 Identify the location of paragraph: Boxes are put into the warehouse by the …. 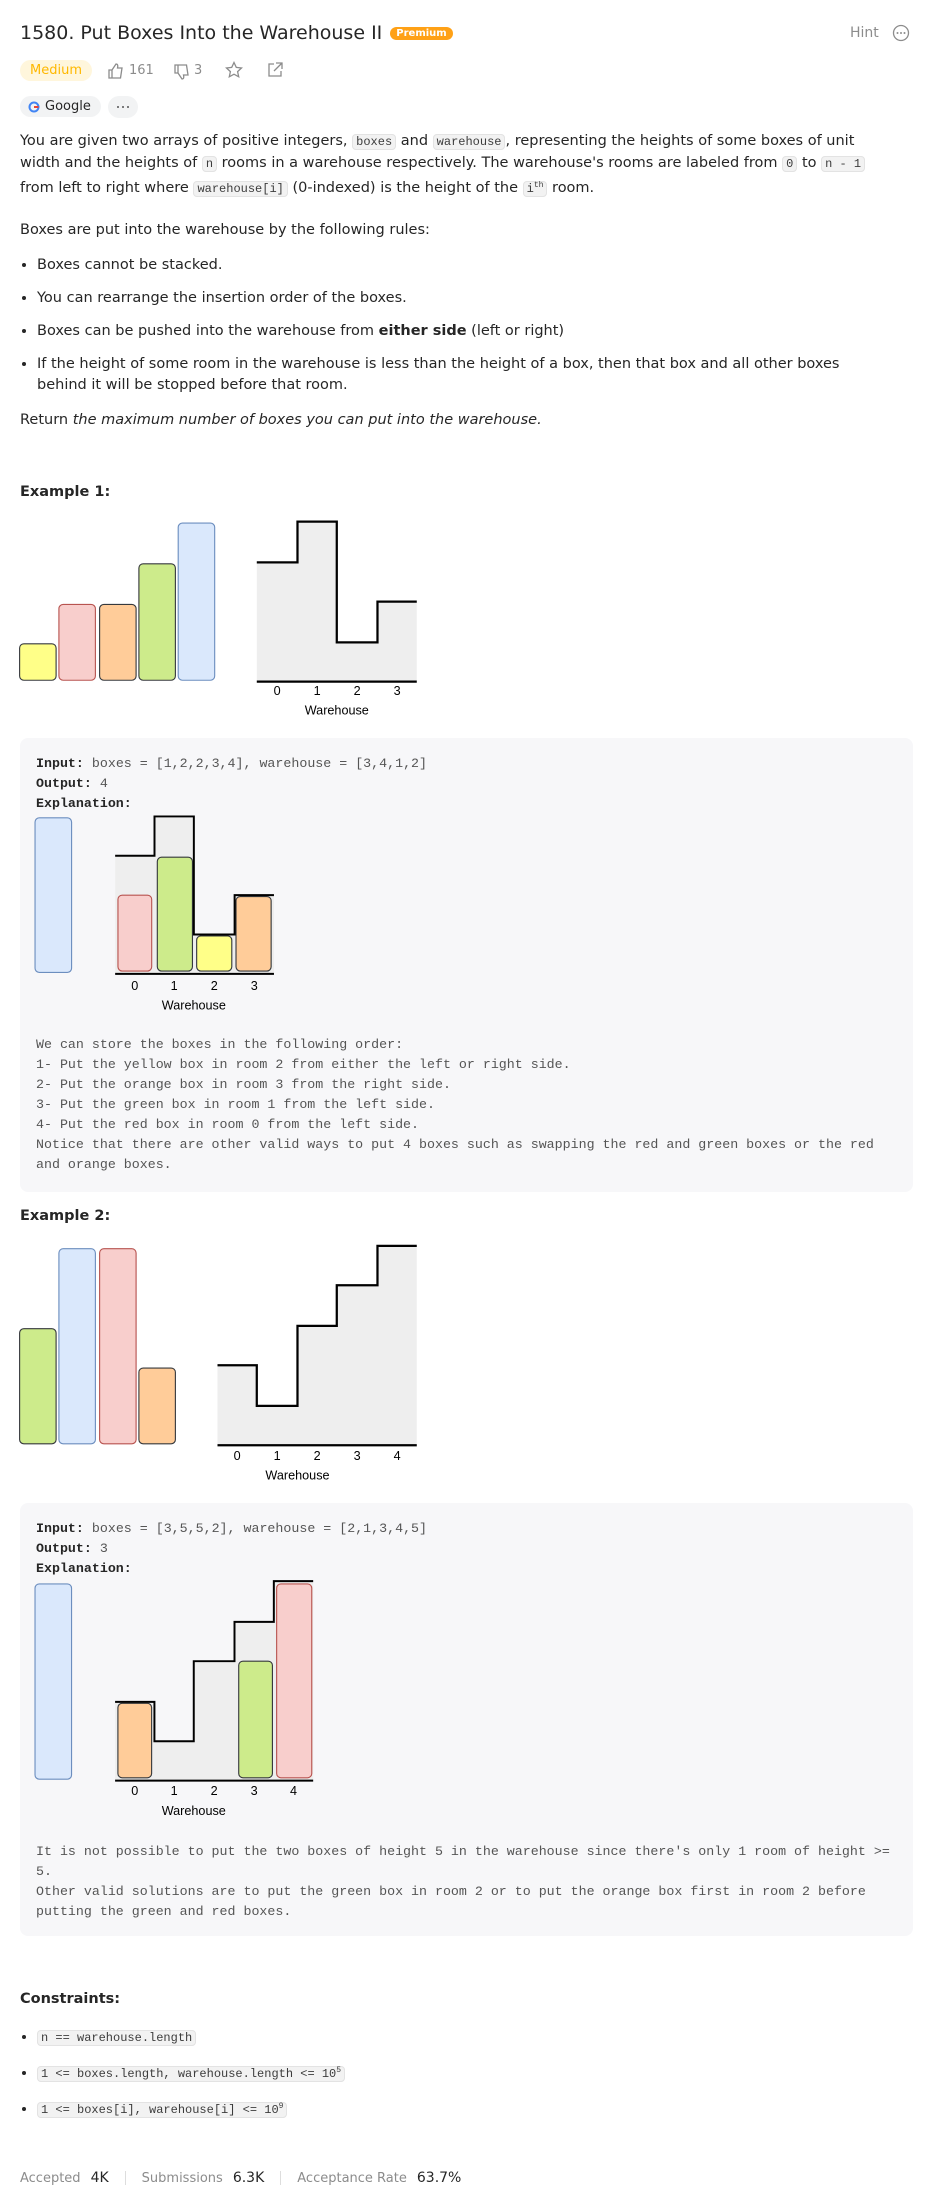
(225, 230).